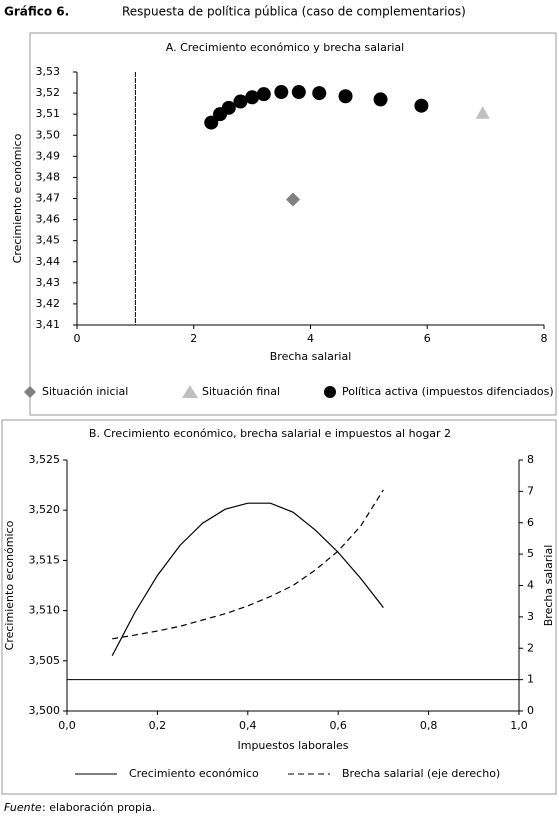 The image size is (559, 817). Describe the element at coordinates (530, 679) in the screenshot. I see `y2-tick-label: 1` at that location.